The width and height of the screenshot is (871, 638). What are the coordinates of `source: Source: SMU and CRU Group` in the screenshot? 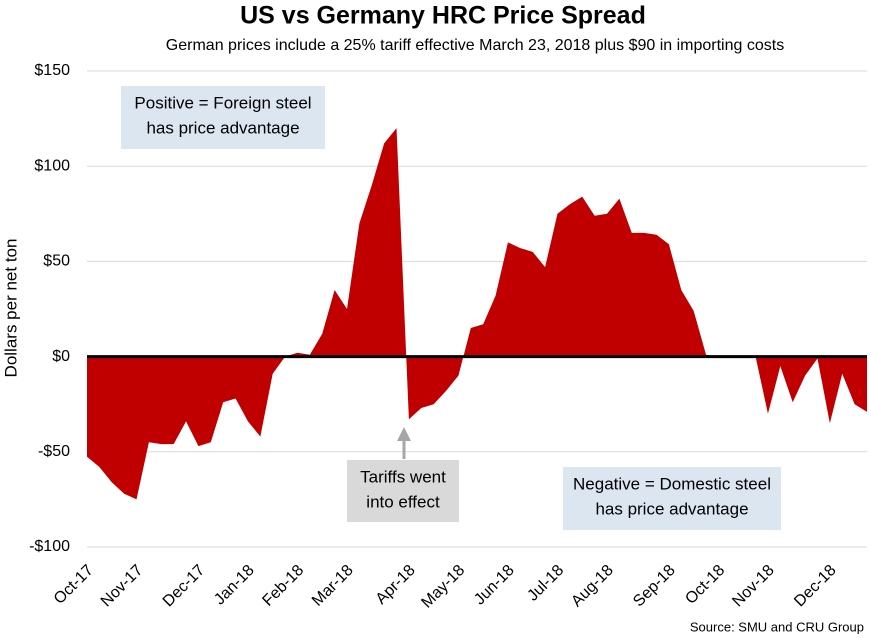 It's located at (777, 626).